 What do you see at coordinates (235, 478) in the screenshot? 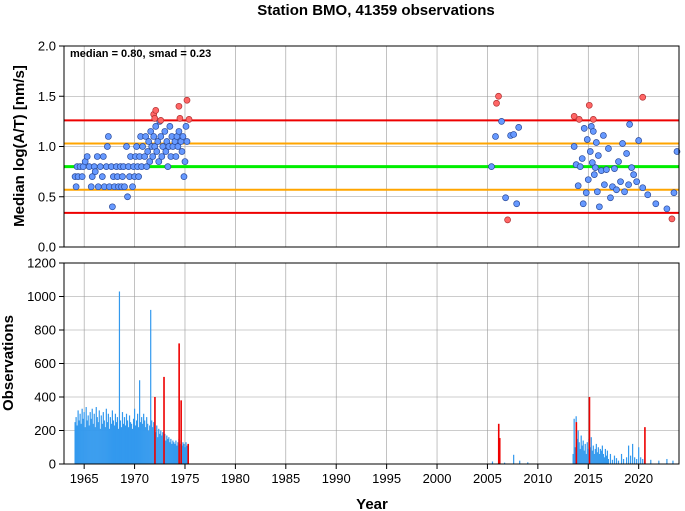
I see `year-tick-label: 1980` at bounding box center [235, 478].